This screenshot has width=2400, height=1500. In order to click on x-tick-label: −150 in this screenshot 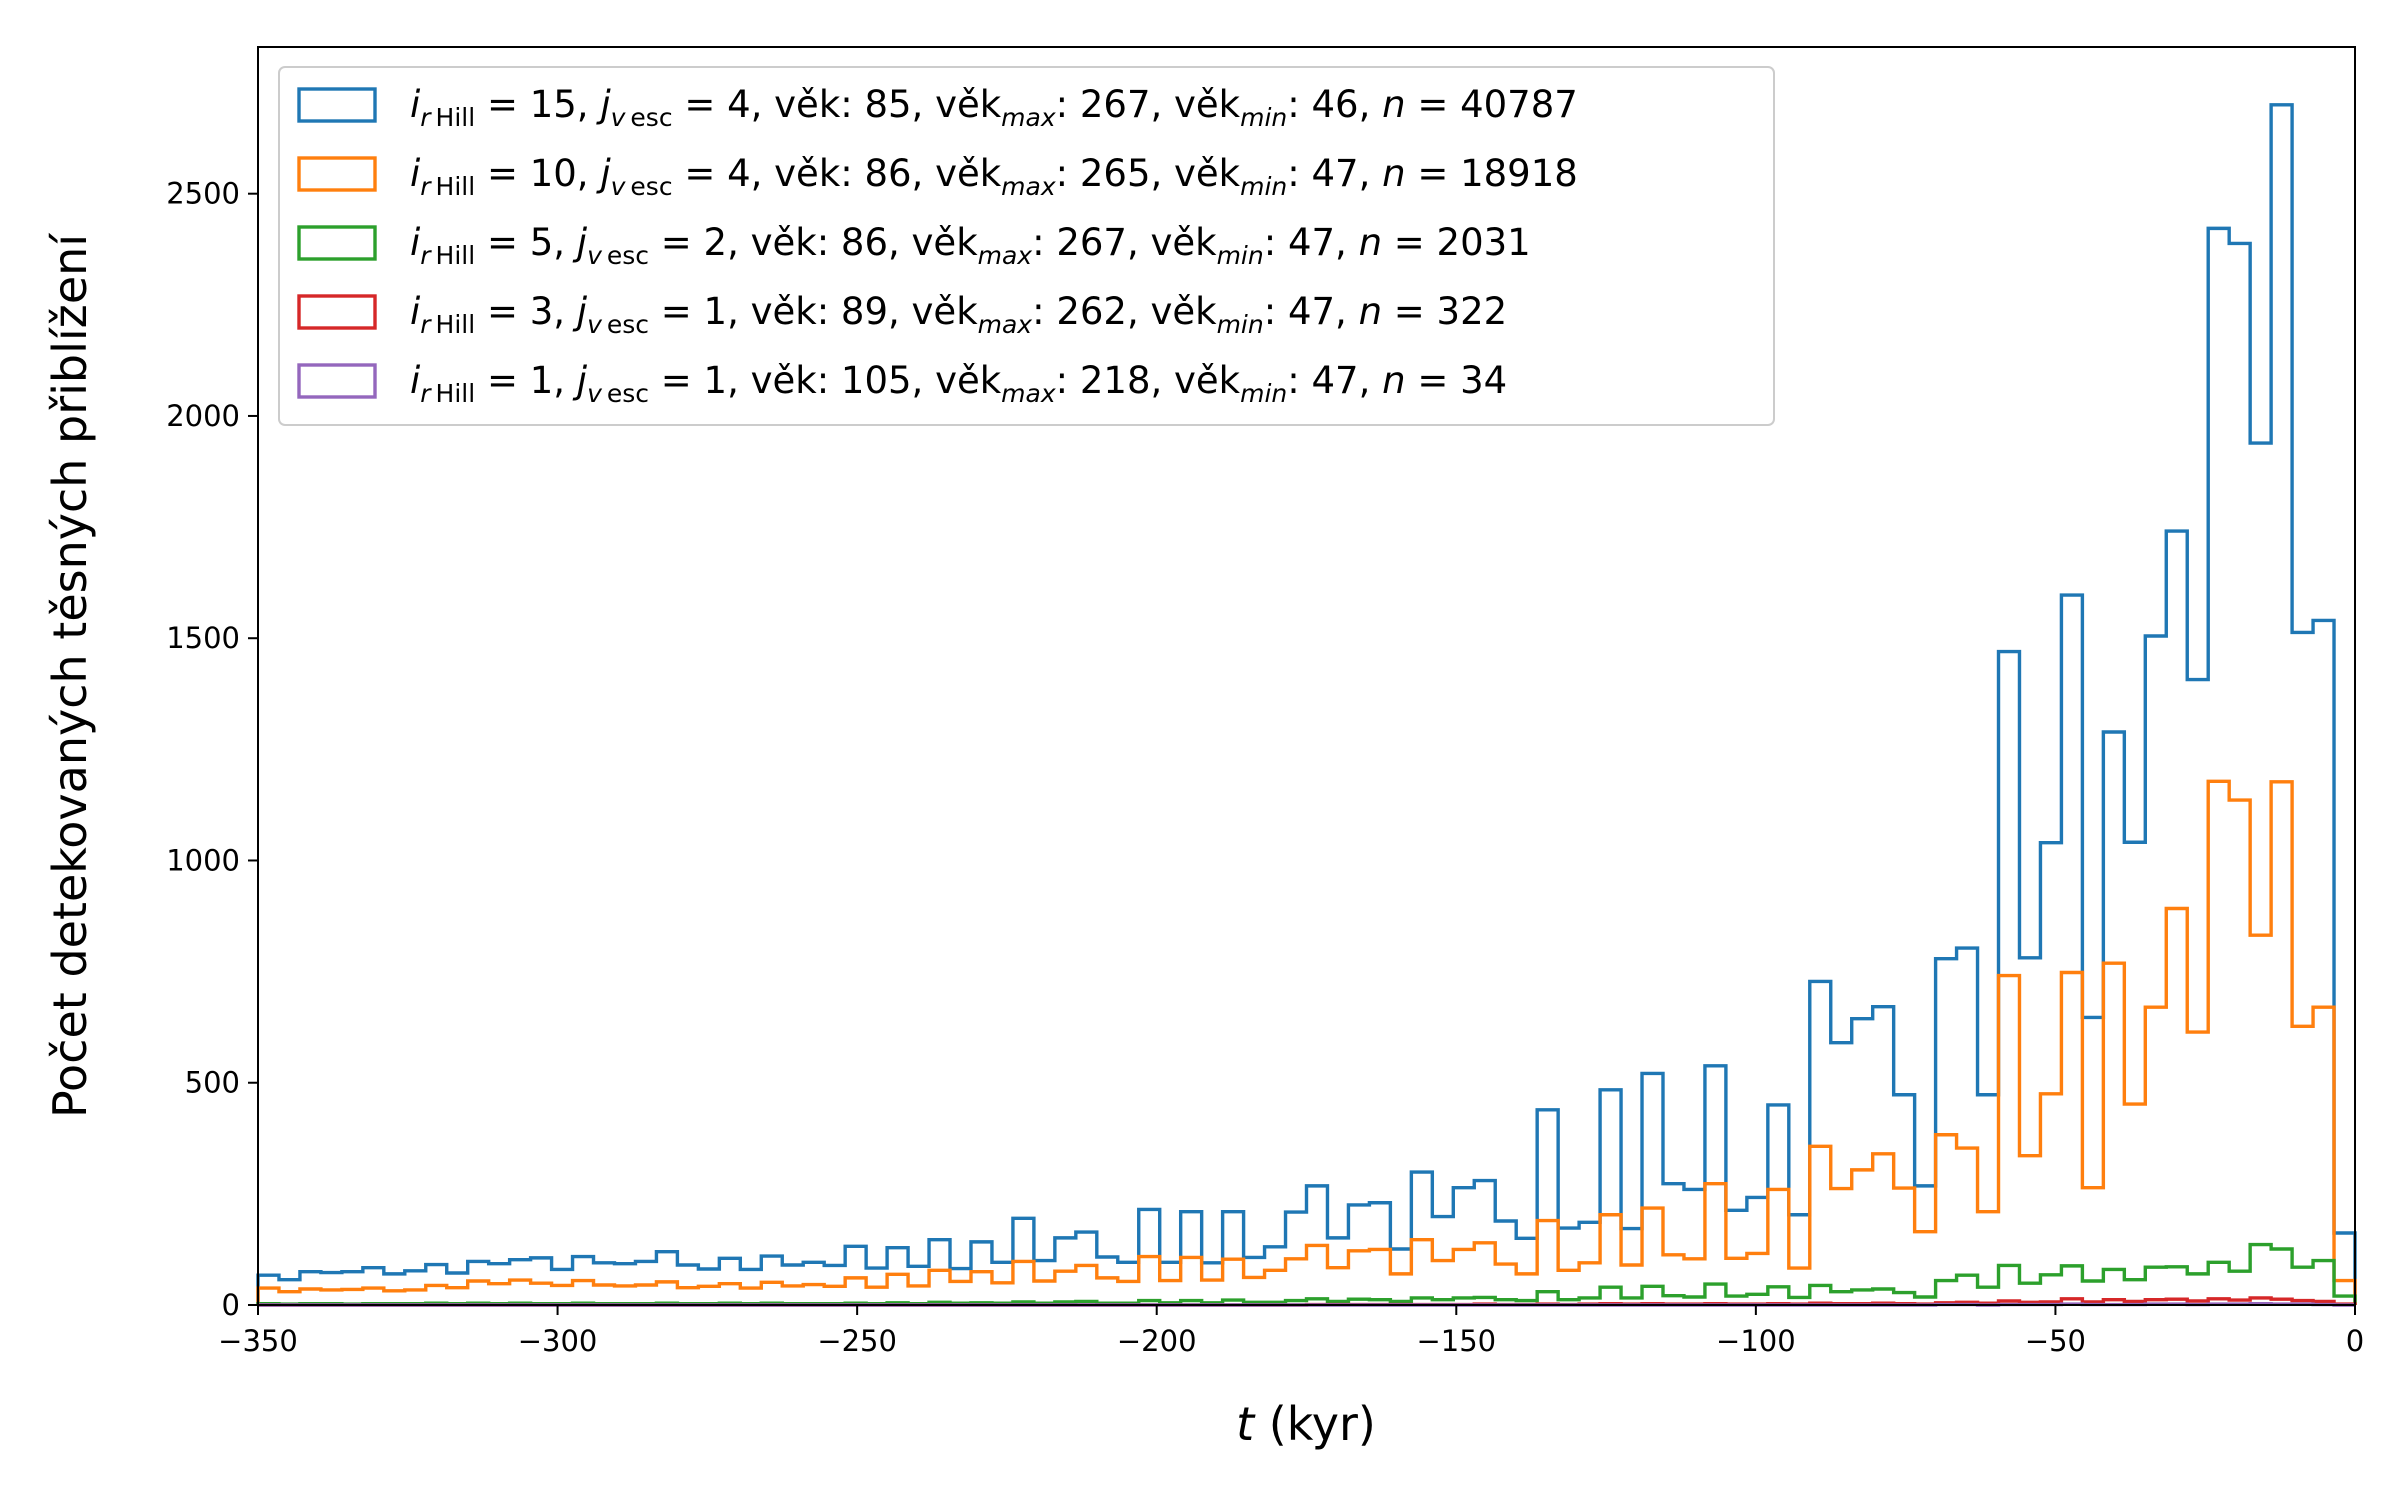, I will do `click(1456, 1341)`.